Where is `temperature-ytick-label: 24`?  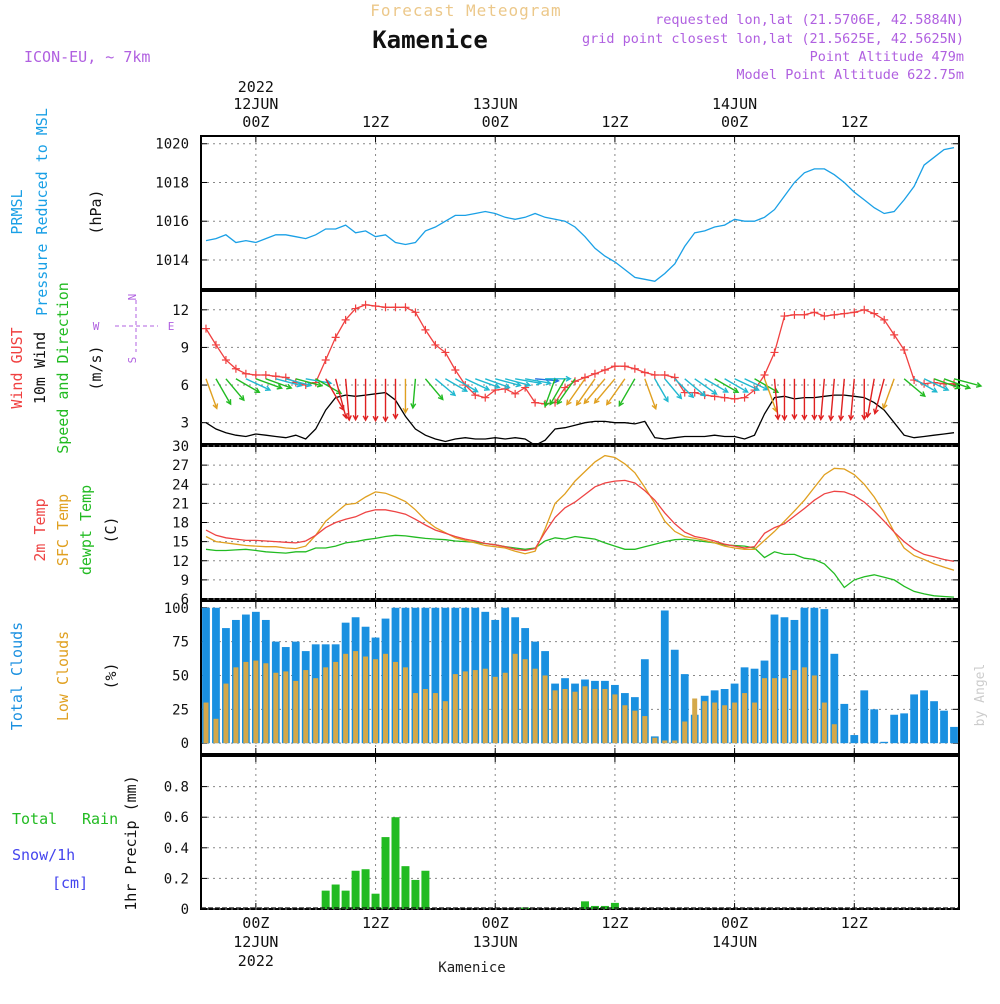 temperature-ytick-label: 24 is located at coordinates (180, 485).